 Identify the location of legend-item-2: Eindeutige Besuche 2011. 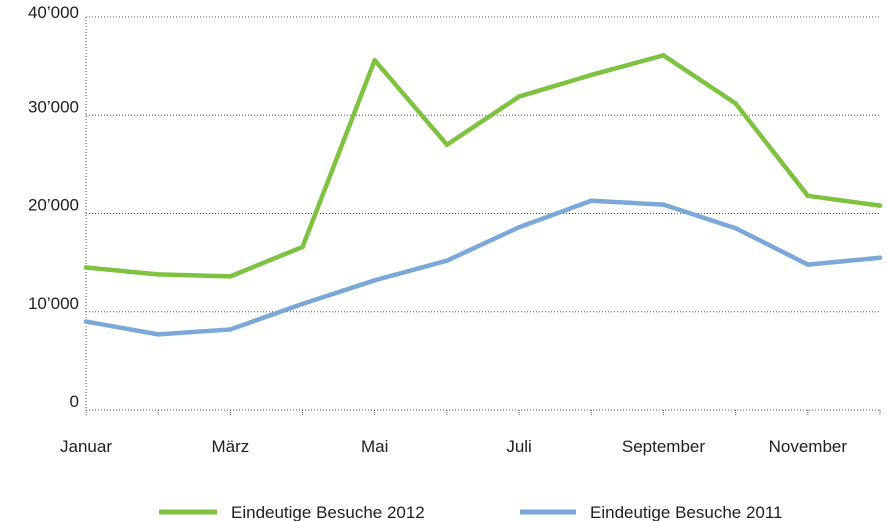
(651, 512).